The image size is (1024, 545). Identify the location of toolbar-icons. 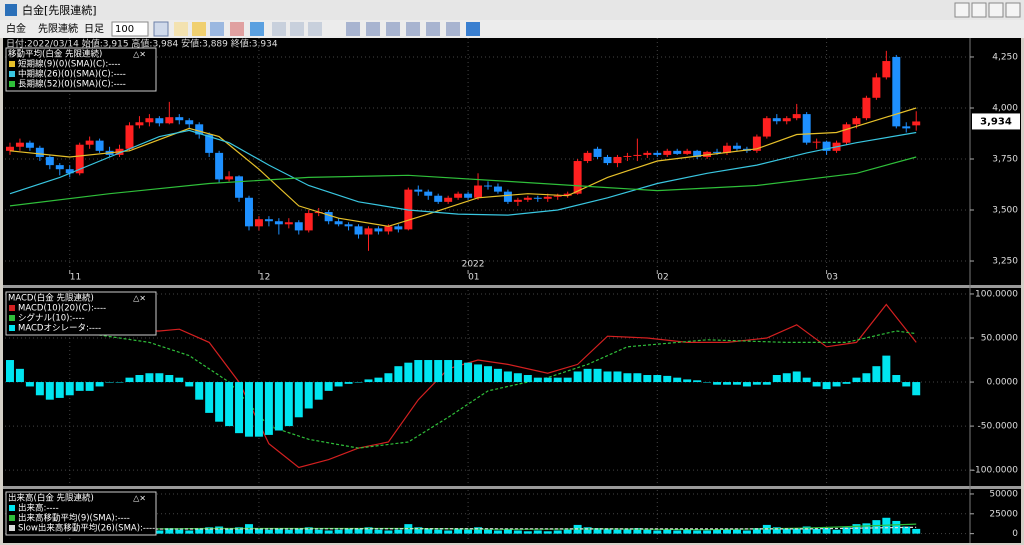
(316, 29).